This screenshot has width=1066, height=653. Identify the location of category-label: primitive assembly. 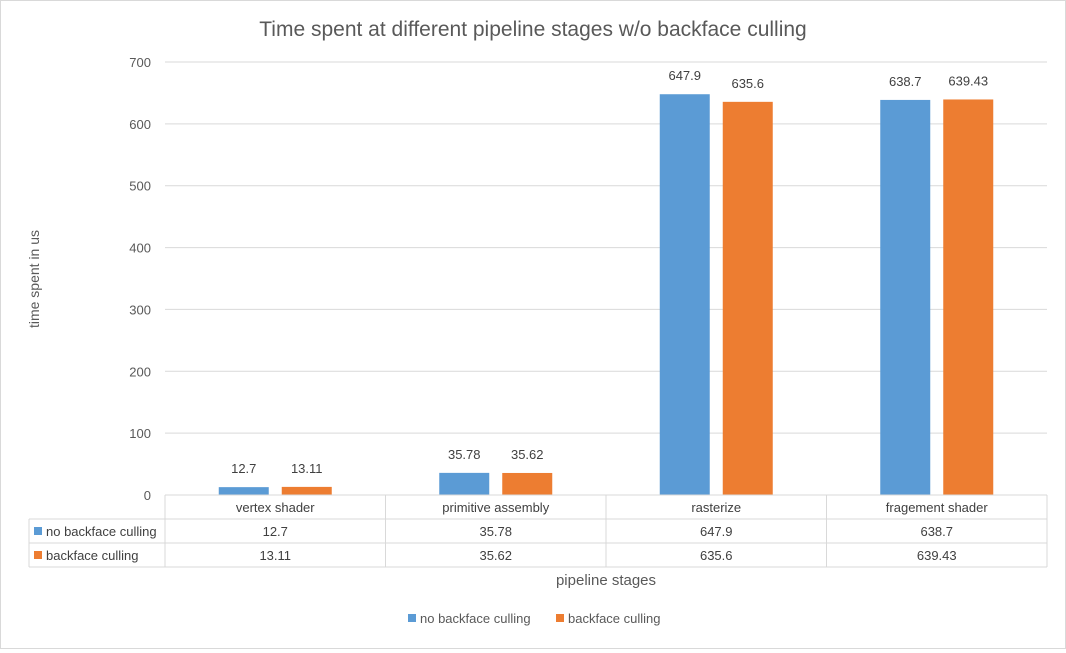
(495, 507).